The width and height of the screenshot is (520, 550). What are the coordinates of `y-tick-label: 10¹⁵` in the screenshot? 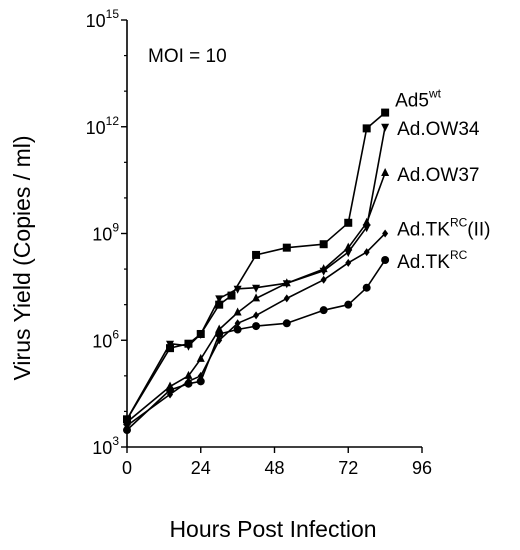 It's located at (103, 19).